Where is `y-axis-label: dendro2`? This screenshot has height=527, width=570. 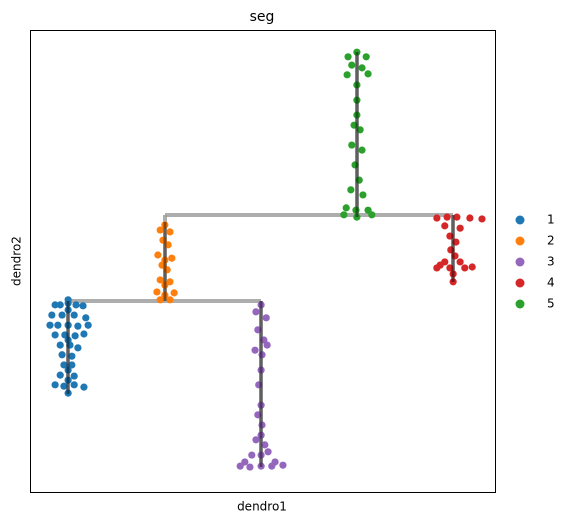 y-axis-label: dendro2 is located at coordinates (17, 261).